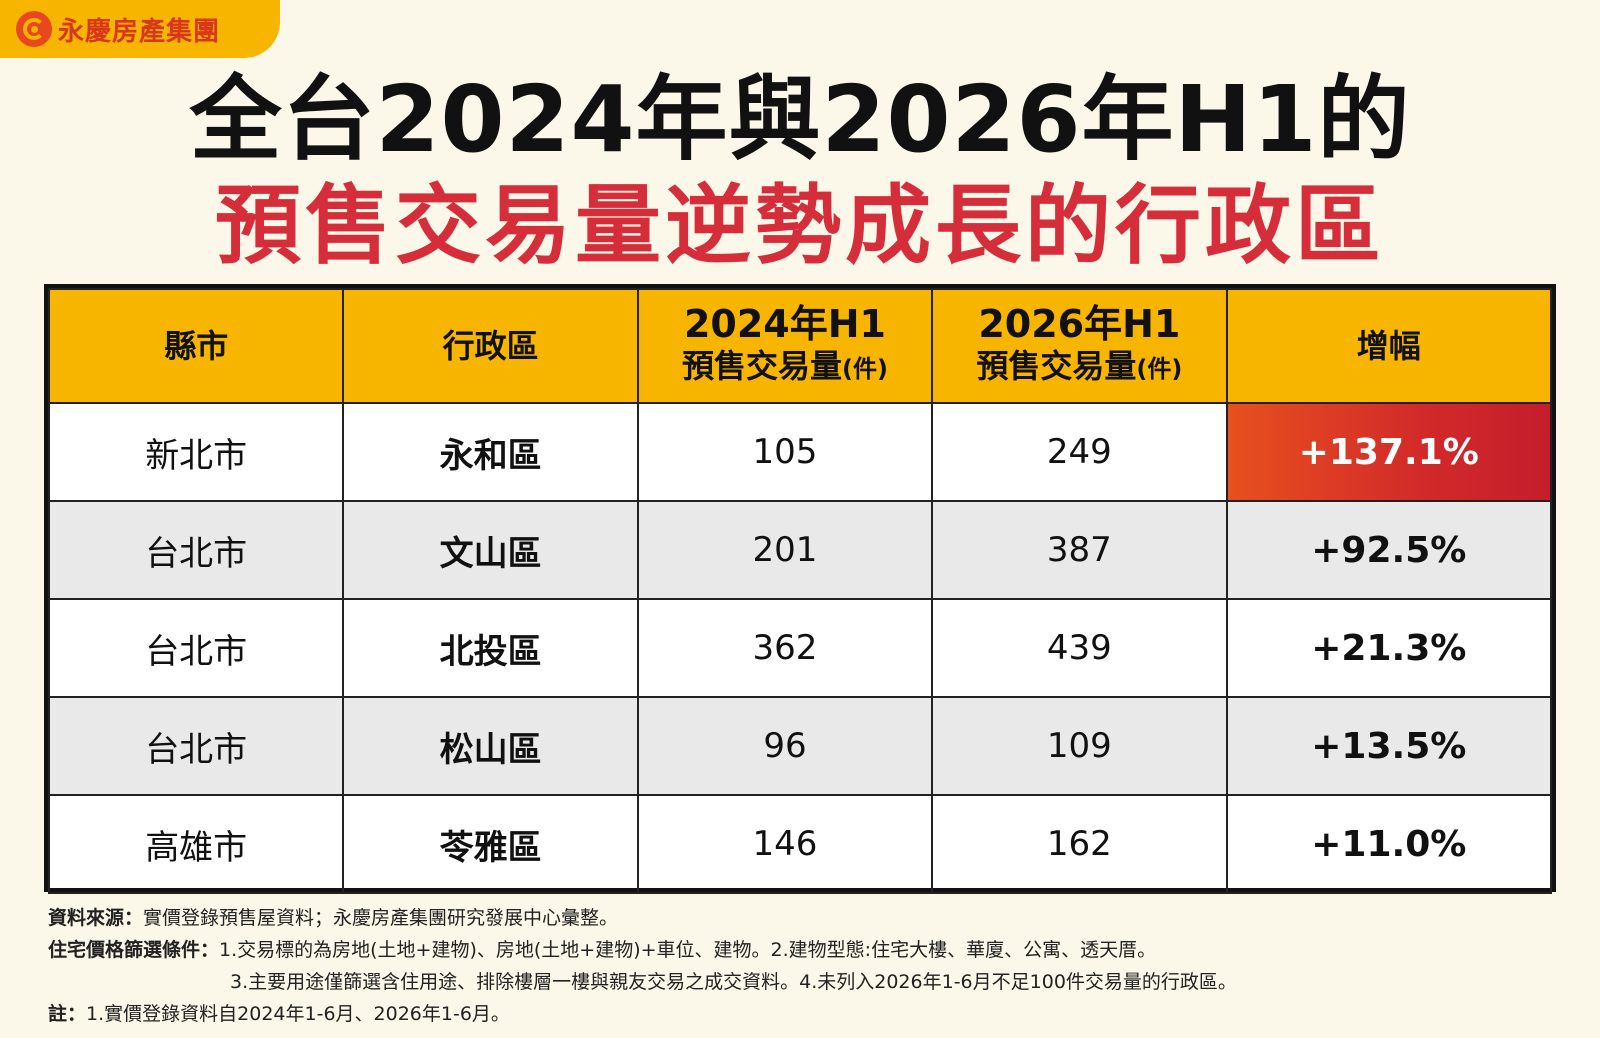  What do you see at coordinates (1079, 648) in the screenshot?
I see `cell-2026: 439` at bounding box center [1079, 648].